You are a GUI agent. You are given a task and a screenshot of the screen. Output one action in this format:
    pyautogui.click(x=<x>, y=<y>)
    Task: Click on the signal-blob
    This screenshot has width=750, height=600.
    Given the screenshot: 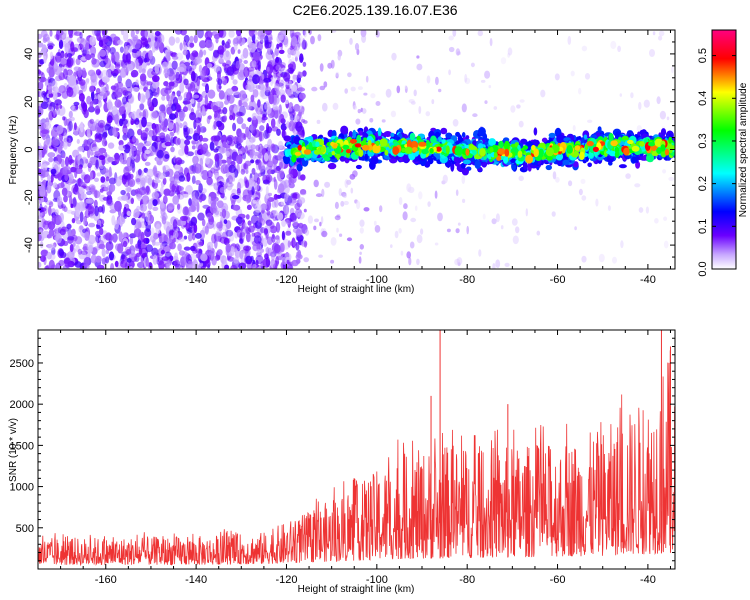 What is the action you would take?
    pyautogui.click(x=481, y=132)
    